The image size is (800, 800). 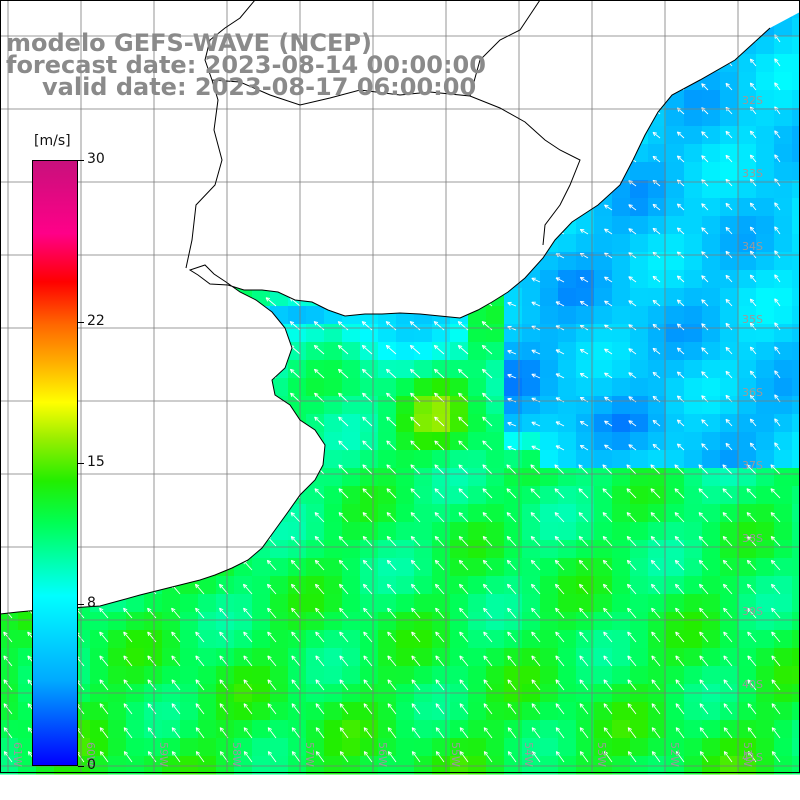 I want to click on longitude-label: 54W, so click(x=528, y=754).